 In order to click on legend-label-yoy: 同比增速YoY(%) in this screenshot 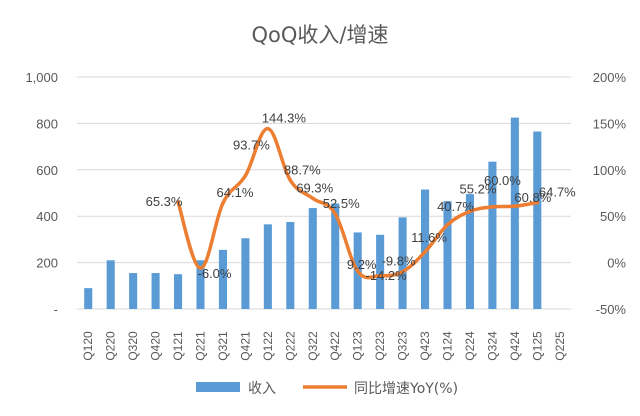, I will do `click(406, 389)`.